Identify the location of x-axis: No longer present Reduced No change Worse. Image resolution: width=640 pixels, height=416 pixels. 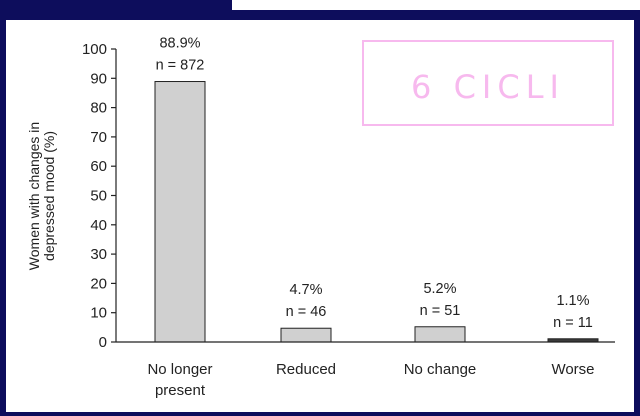
(365, 370).